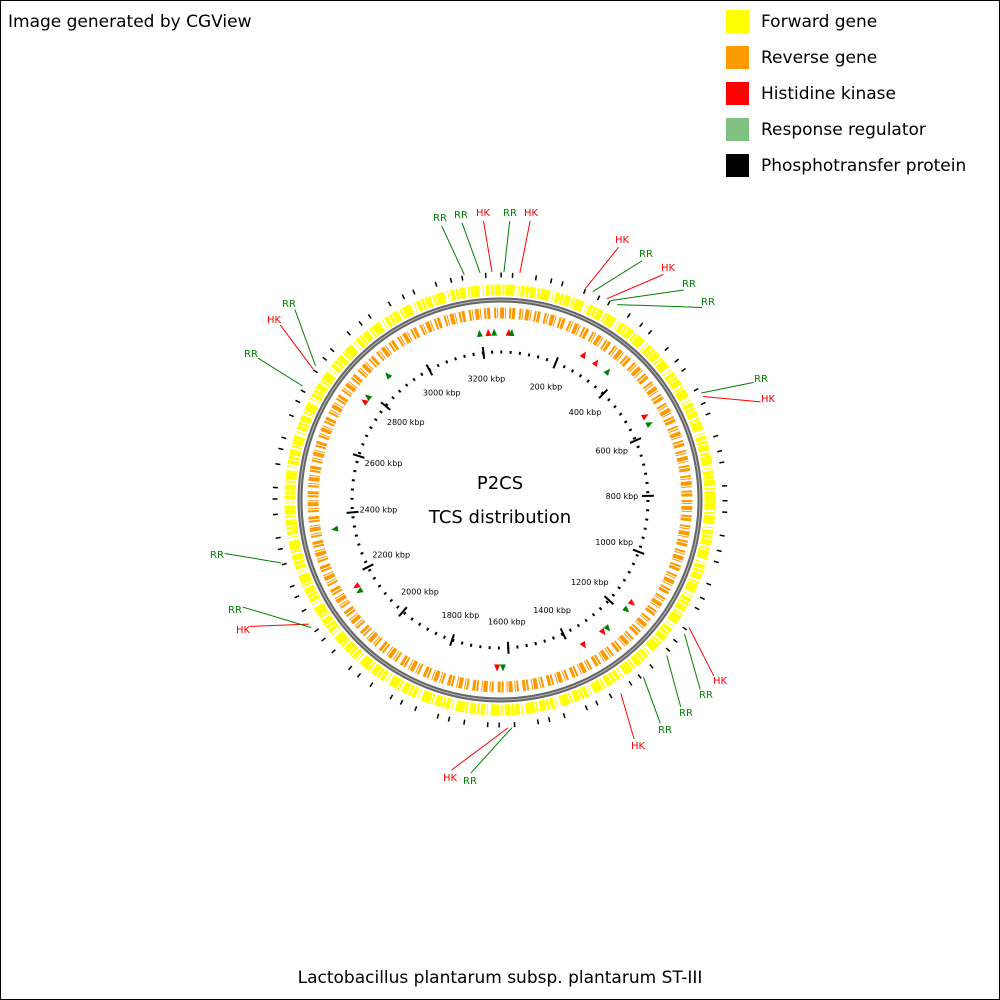 The height and width of the screenshot is (1000, 1000). Describe the element at coordinates (552, 610) in the screenshot. I see `scale-label: 1400 kbp` at that location.